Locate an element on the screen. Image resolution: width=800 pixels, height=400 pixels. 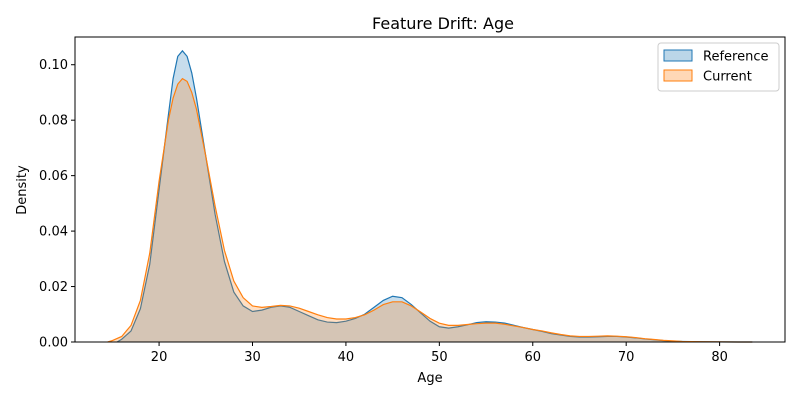
y-tick-label: 0.00 is located at coordinates (53, 343).